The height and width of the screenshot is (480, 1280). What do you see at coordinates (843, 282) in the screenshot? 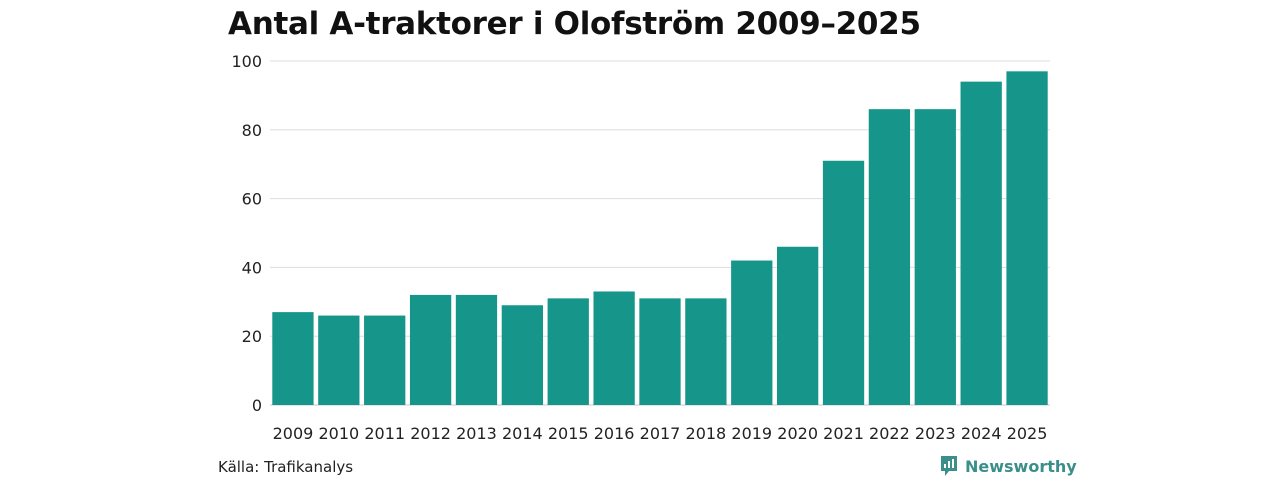
I see `bar-2021` at bounding box center [843, 282].